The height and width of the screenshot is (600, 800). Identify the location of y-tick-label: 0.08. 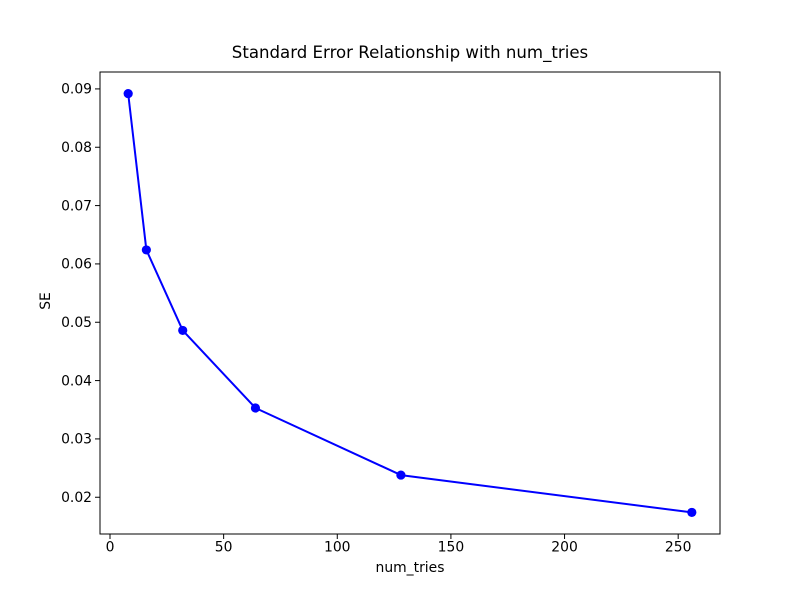
(76, 148).